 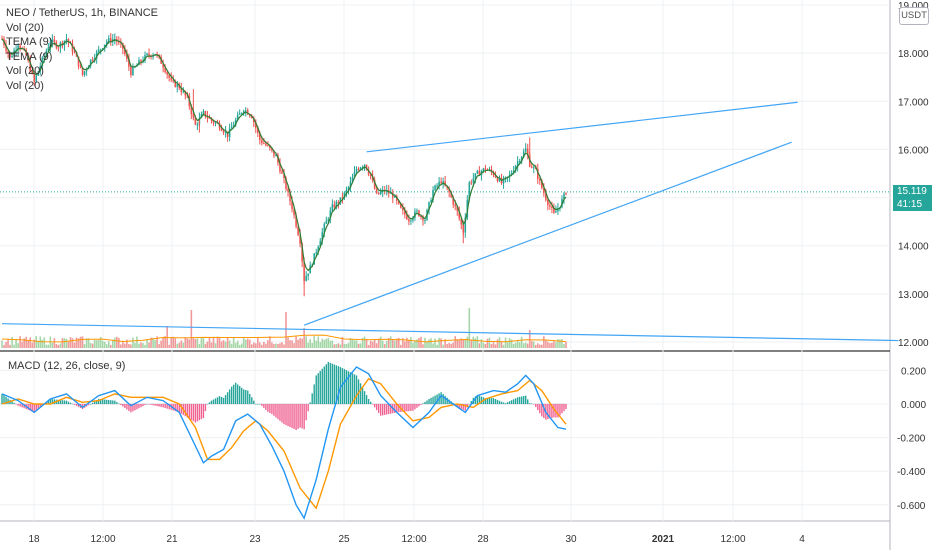 I want to click on symbol-title: NEO / TetherUS, 1h, BINANCE, so click(x=82, y=13).